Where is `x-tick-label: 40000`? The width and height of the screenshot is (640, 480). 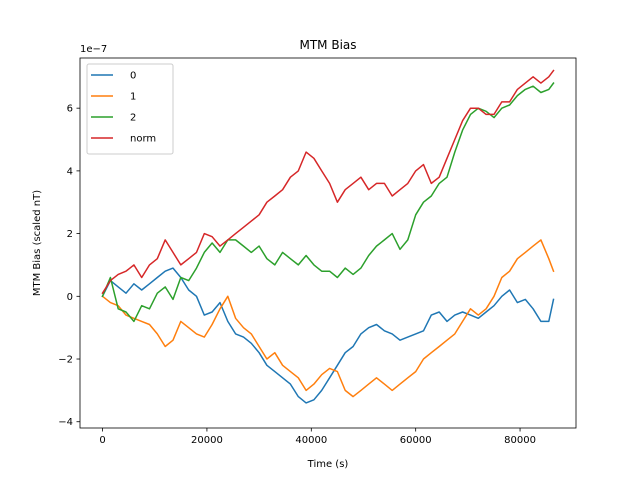 x-tick-label: 40000 is located at coordinates (311, 440).